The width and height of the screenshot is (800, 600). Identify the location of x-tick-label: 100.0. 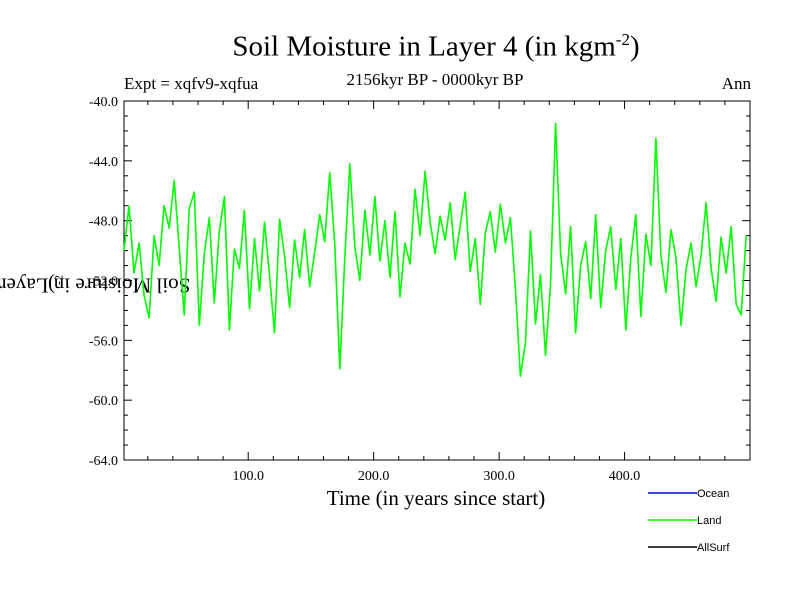
(248, 476).